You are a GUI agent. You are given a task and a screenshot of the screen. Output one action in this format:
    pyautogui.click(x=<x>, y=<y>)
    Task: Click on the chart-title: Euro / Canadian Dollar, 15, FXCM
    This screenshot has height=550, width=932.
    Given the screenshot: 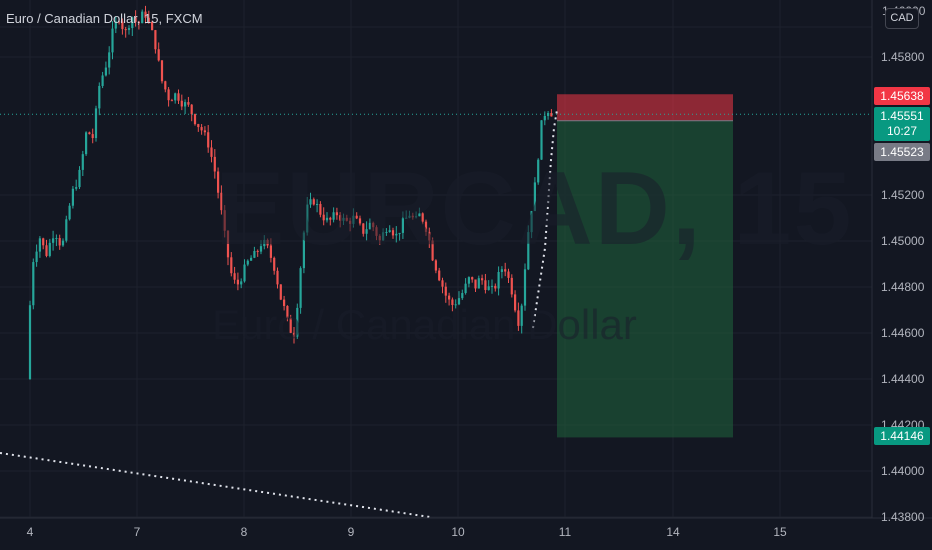 What is the action you would take?
    pyautogui.click(x=104, y=18)
    